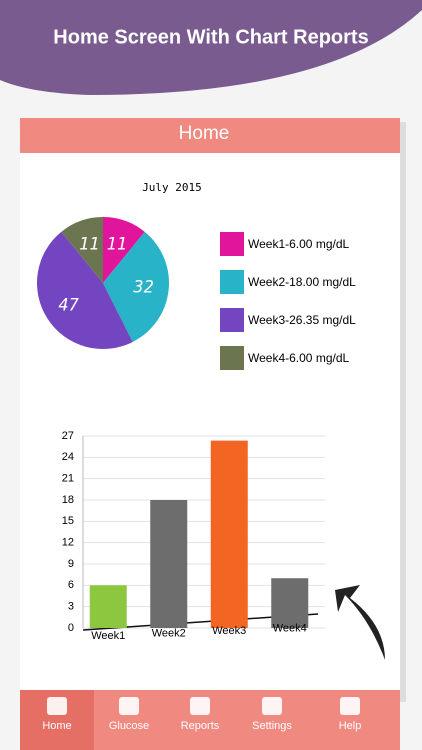 The image size is (422, 750). I want to click on legend-label: Week4-6.00 mg/dL, so click(298, 358).